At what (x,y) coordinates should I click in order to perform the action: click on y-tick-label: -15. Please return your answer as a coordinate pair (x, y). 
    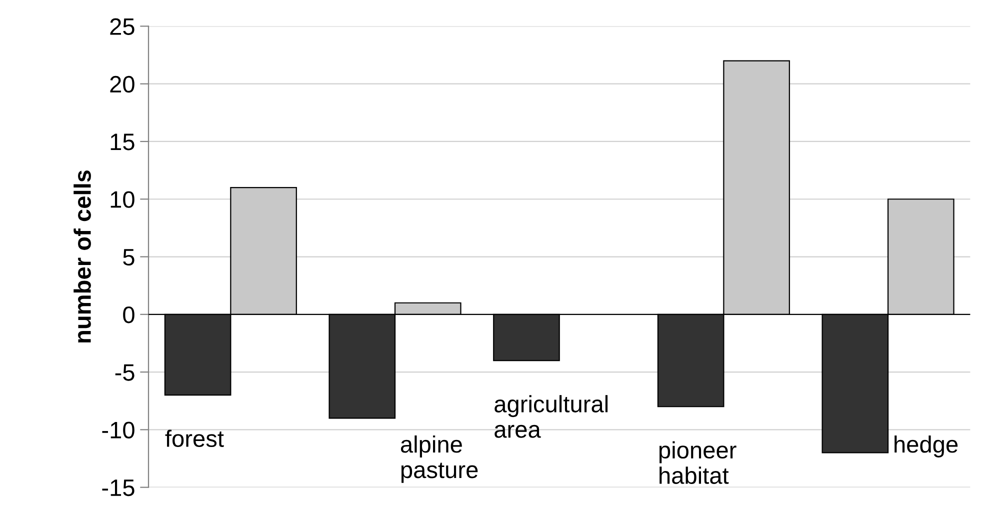
    Looking at the image, I should click on (118, 488).